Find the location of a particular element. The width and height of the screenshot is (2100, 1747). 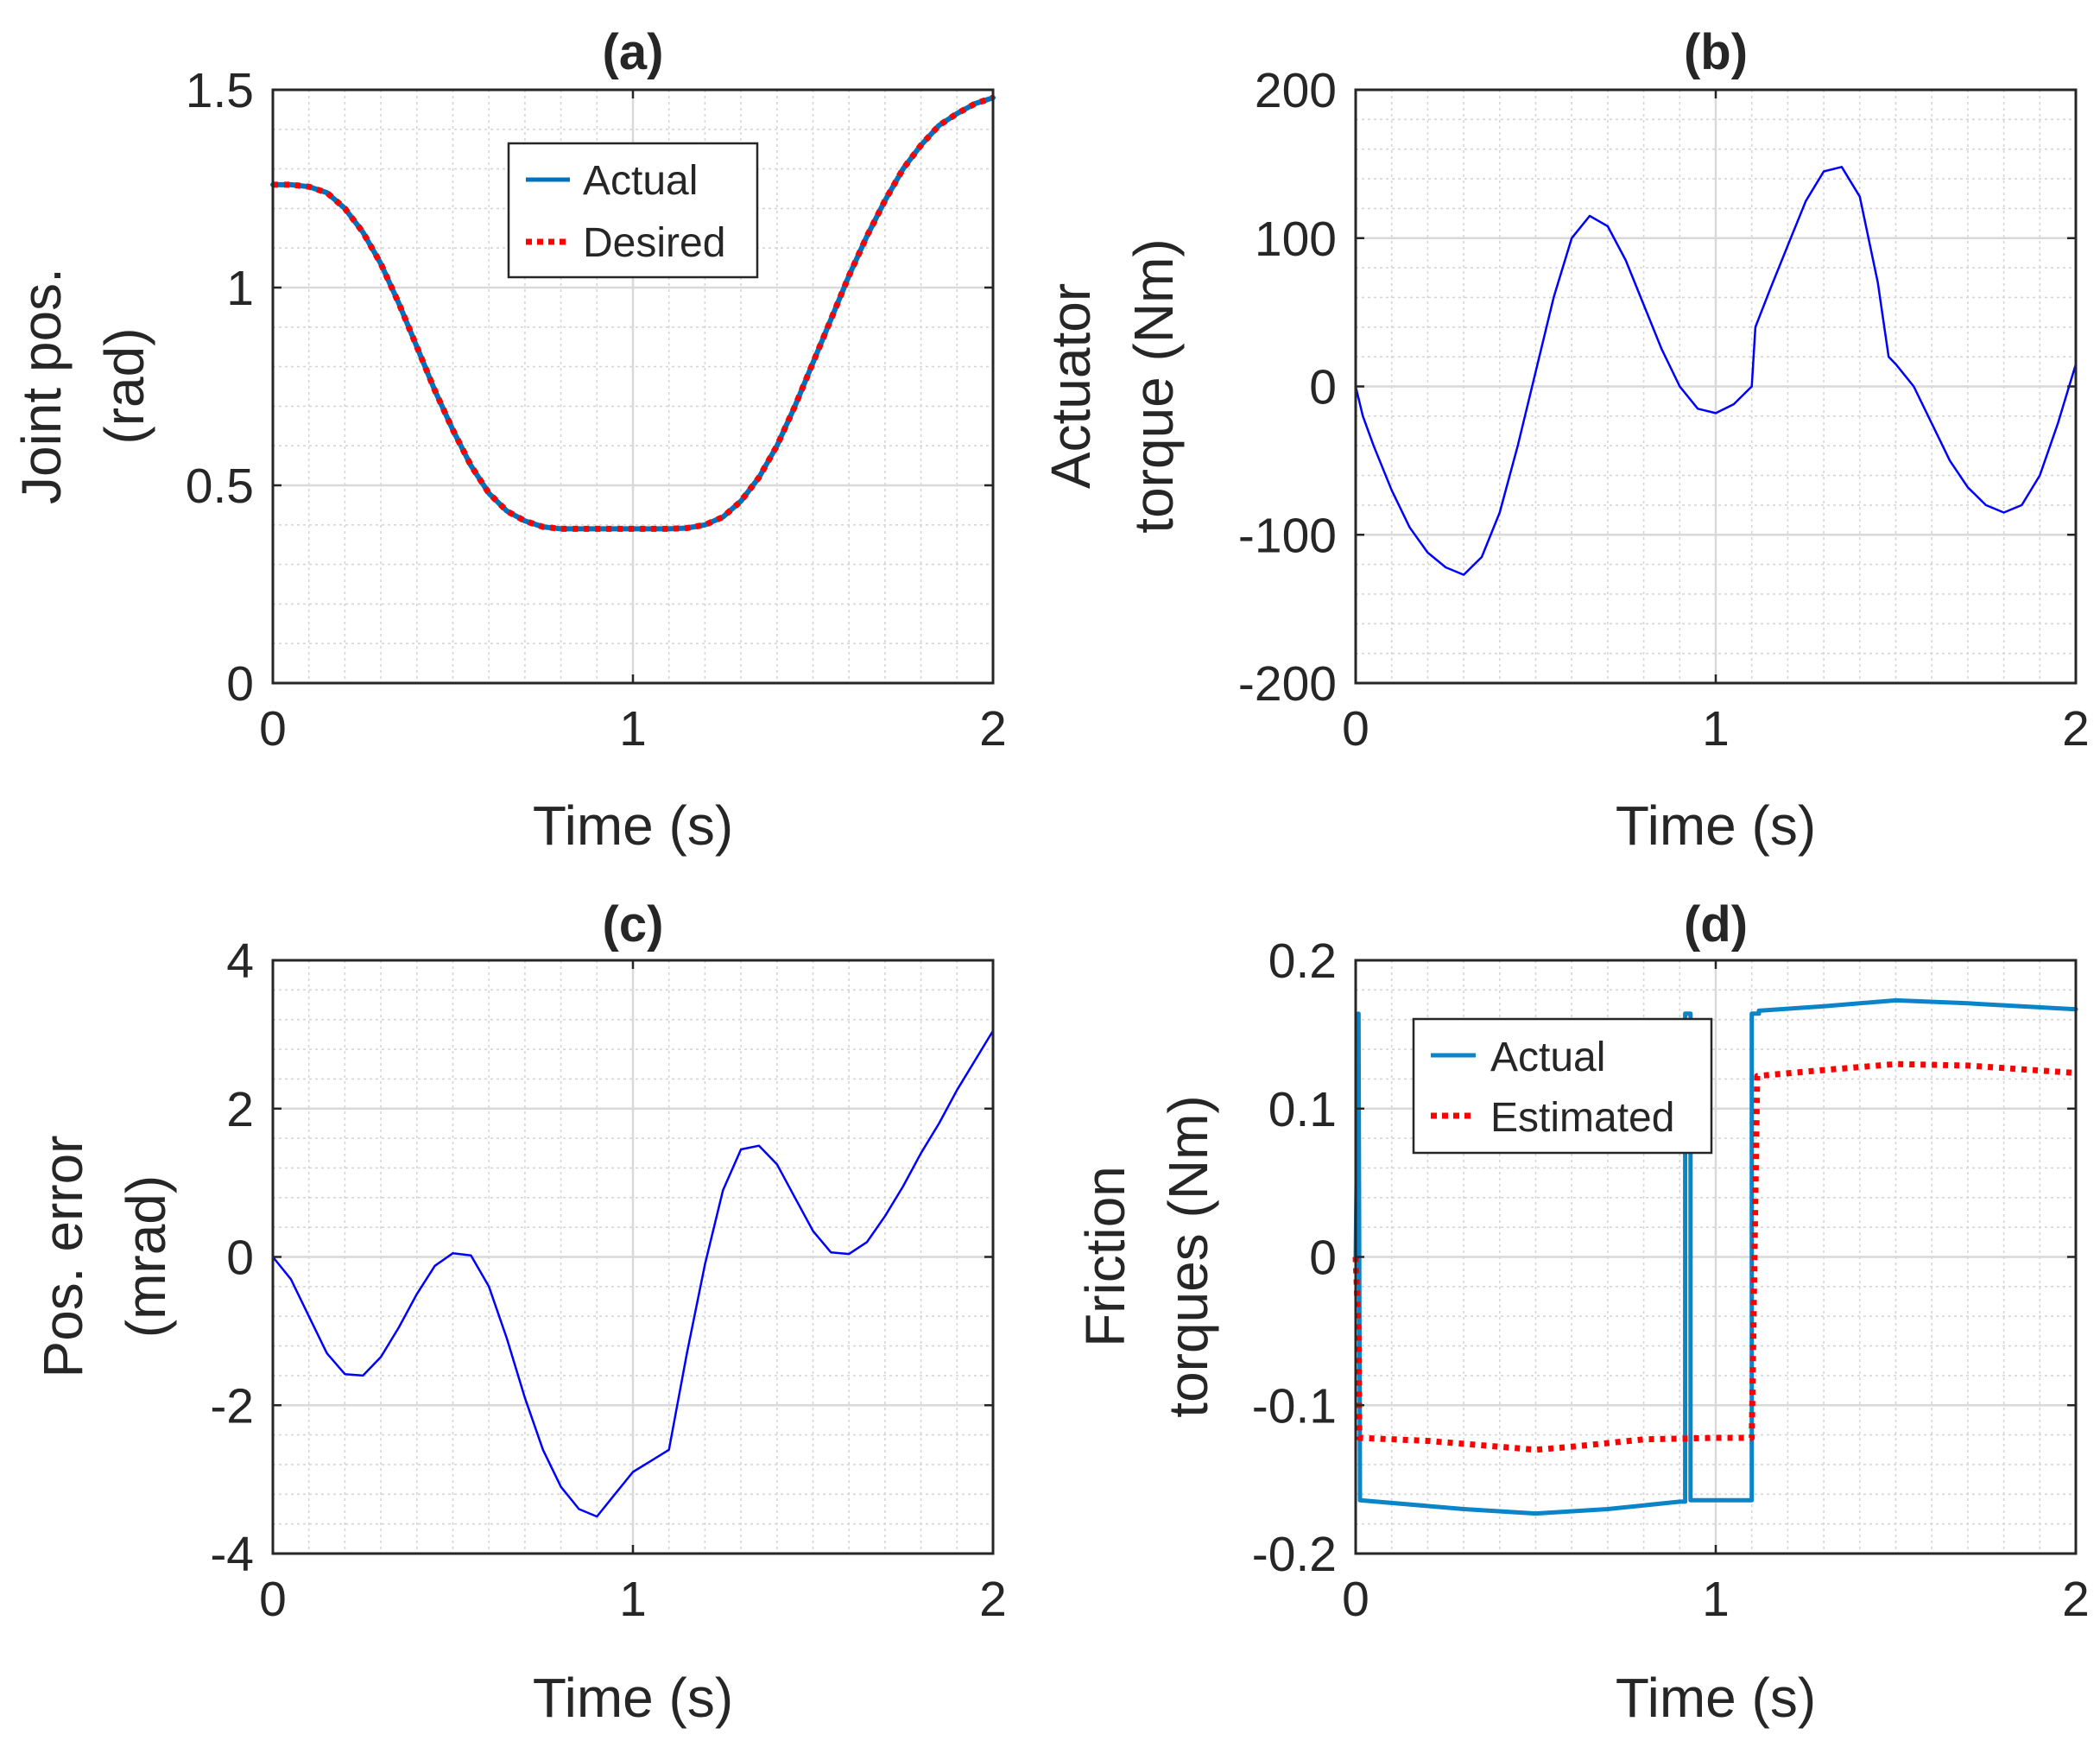

panel-c-grid is located at coordinates (633, 1257).